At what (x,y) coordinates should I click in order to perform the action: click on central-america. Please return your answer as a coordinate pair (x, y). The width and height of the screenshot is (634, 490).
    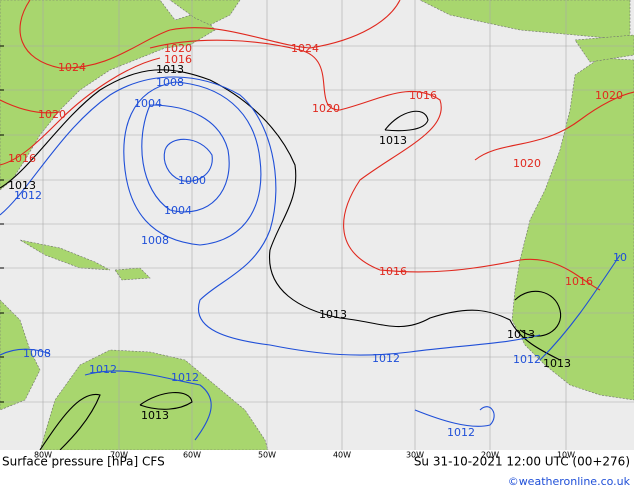
    Looking at the image, I should click on (20, 355).